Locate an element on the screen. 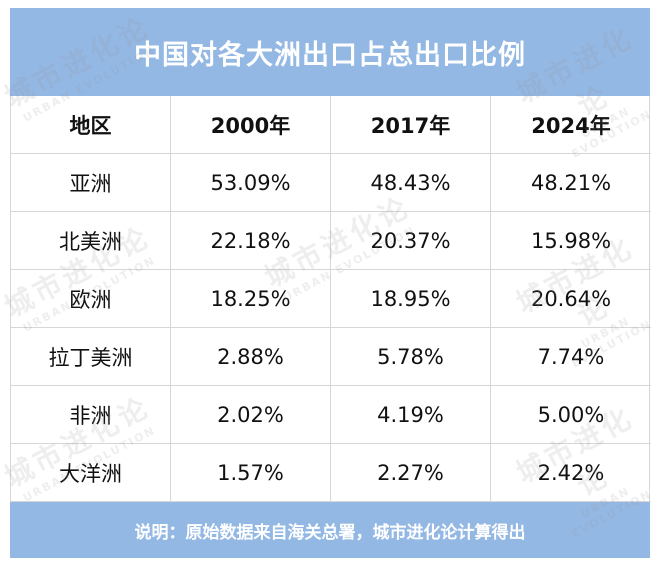 The height and width of the screenshot is (568, 660). table-cell: 大洋洲 is located at coordinates (91, 473).